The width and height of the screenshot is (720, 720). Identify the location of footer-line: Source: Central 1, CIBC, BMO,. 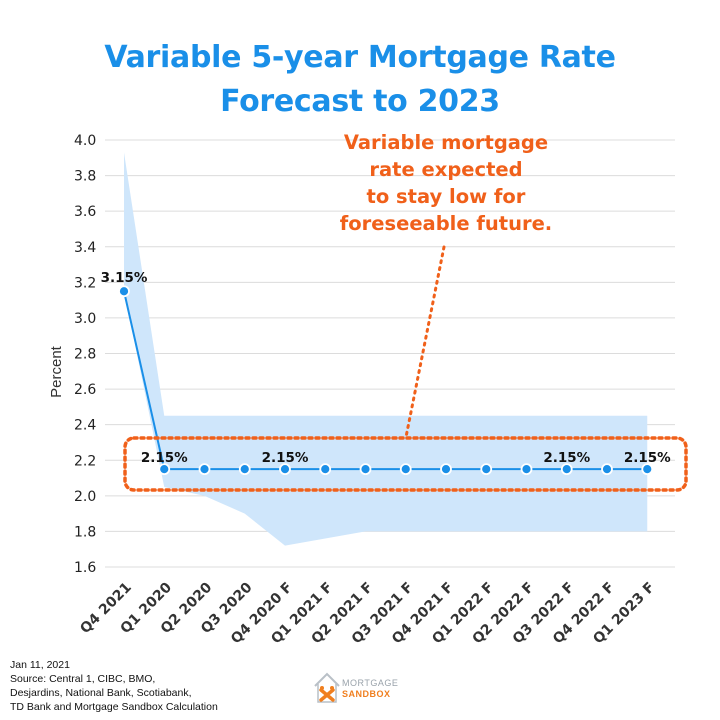
(83, 679).